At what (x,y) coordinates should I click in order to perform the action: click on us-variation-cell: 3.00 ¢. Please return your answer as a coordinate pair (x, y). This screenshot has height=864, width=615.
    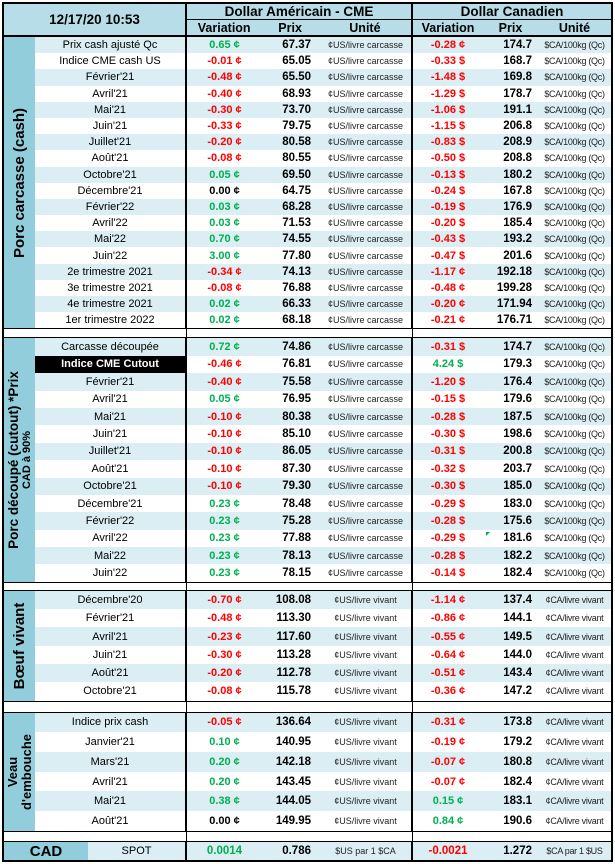
    Looking at the image, I should click on (224, 255).